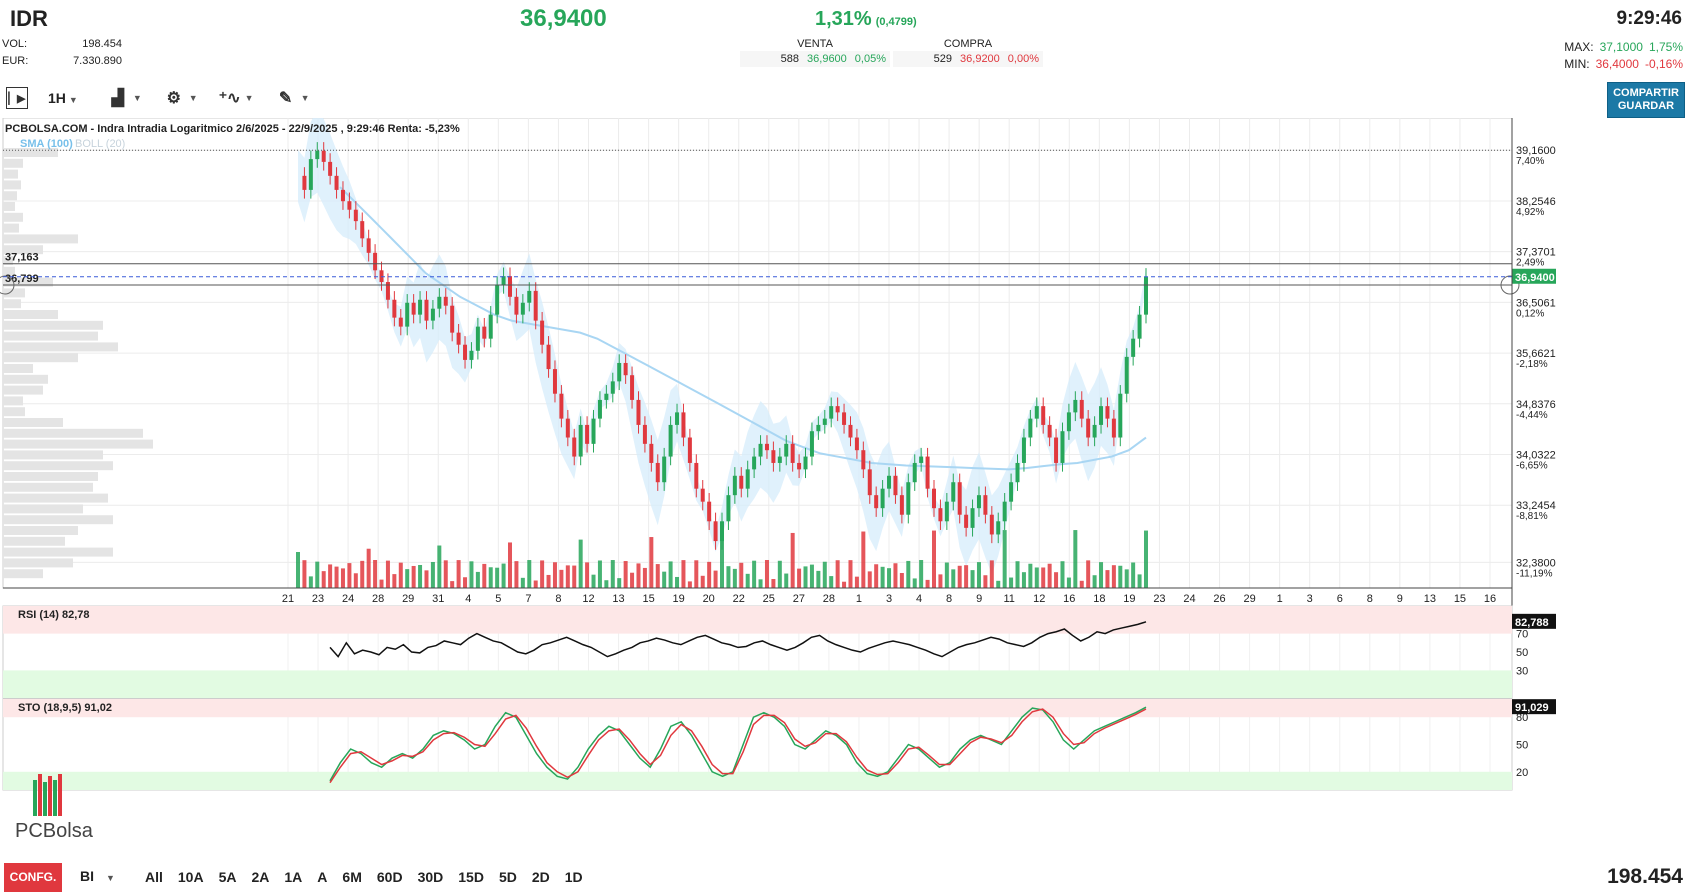 This screenshot has height=893, width=1691. Describe the element at coordinates (648, 599) in the screenshot. I see `x-tick-label: 15` at that location.